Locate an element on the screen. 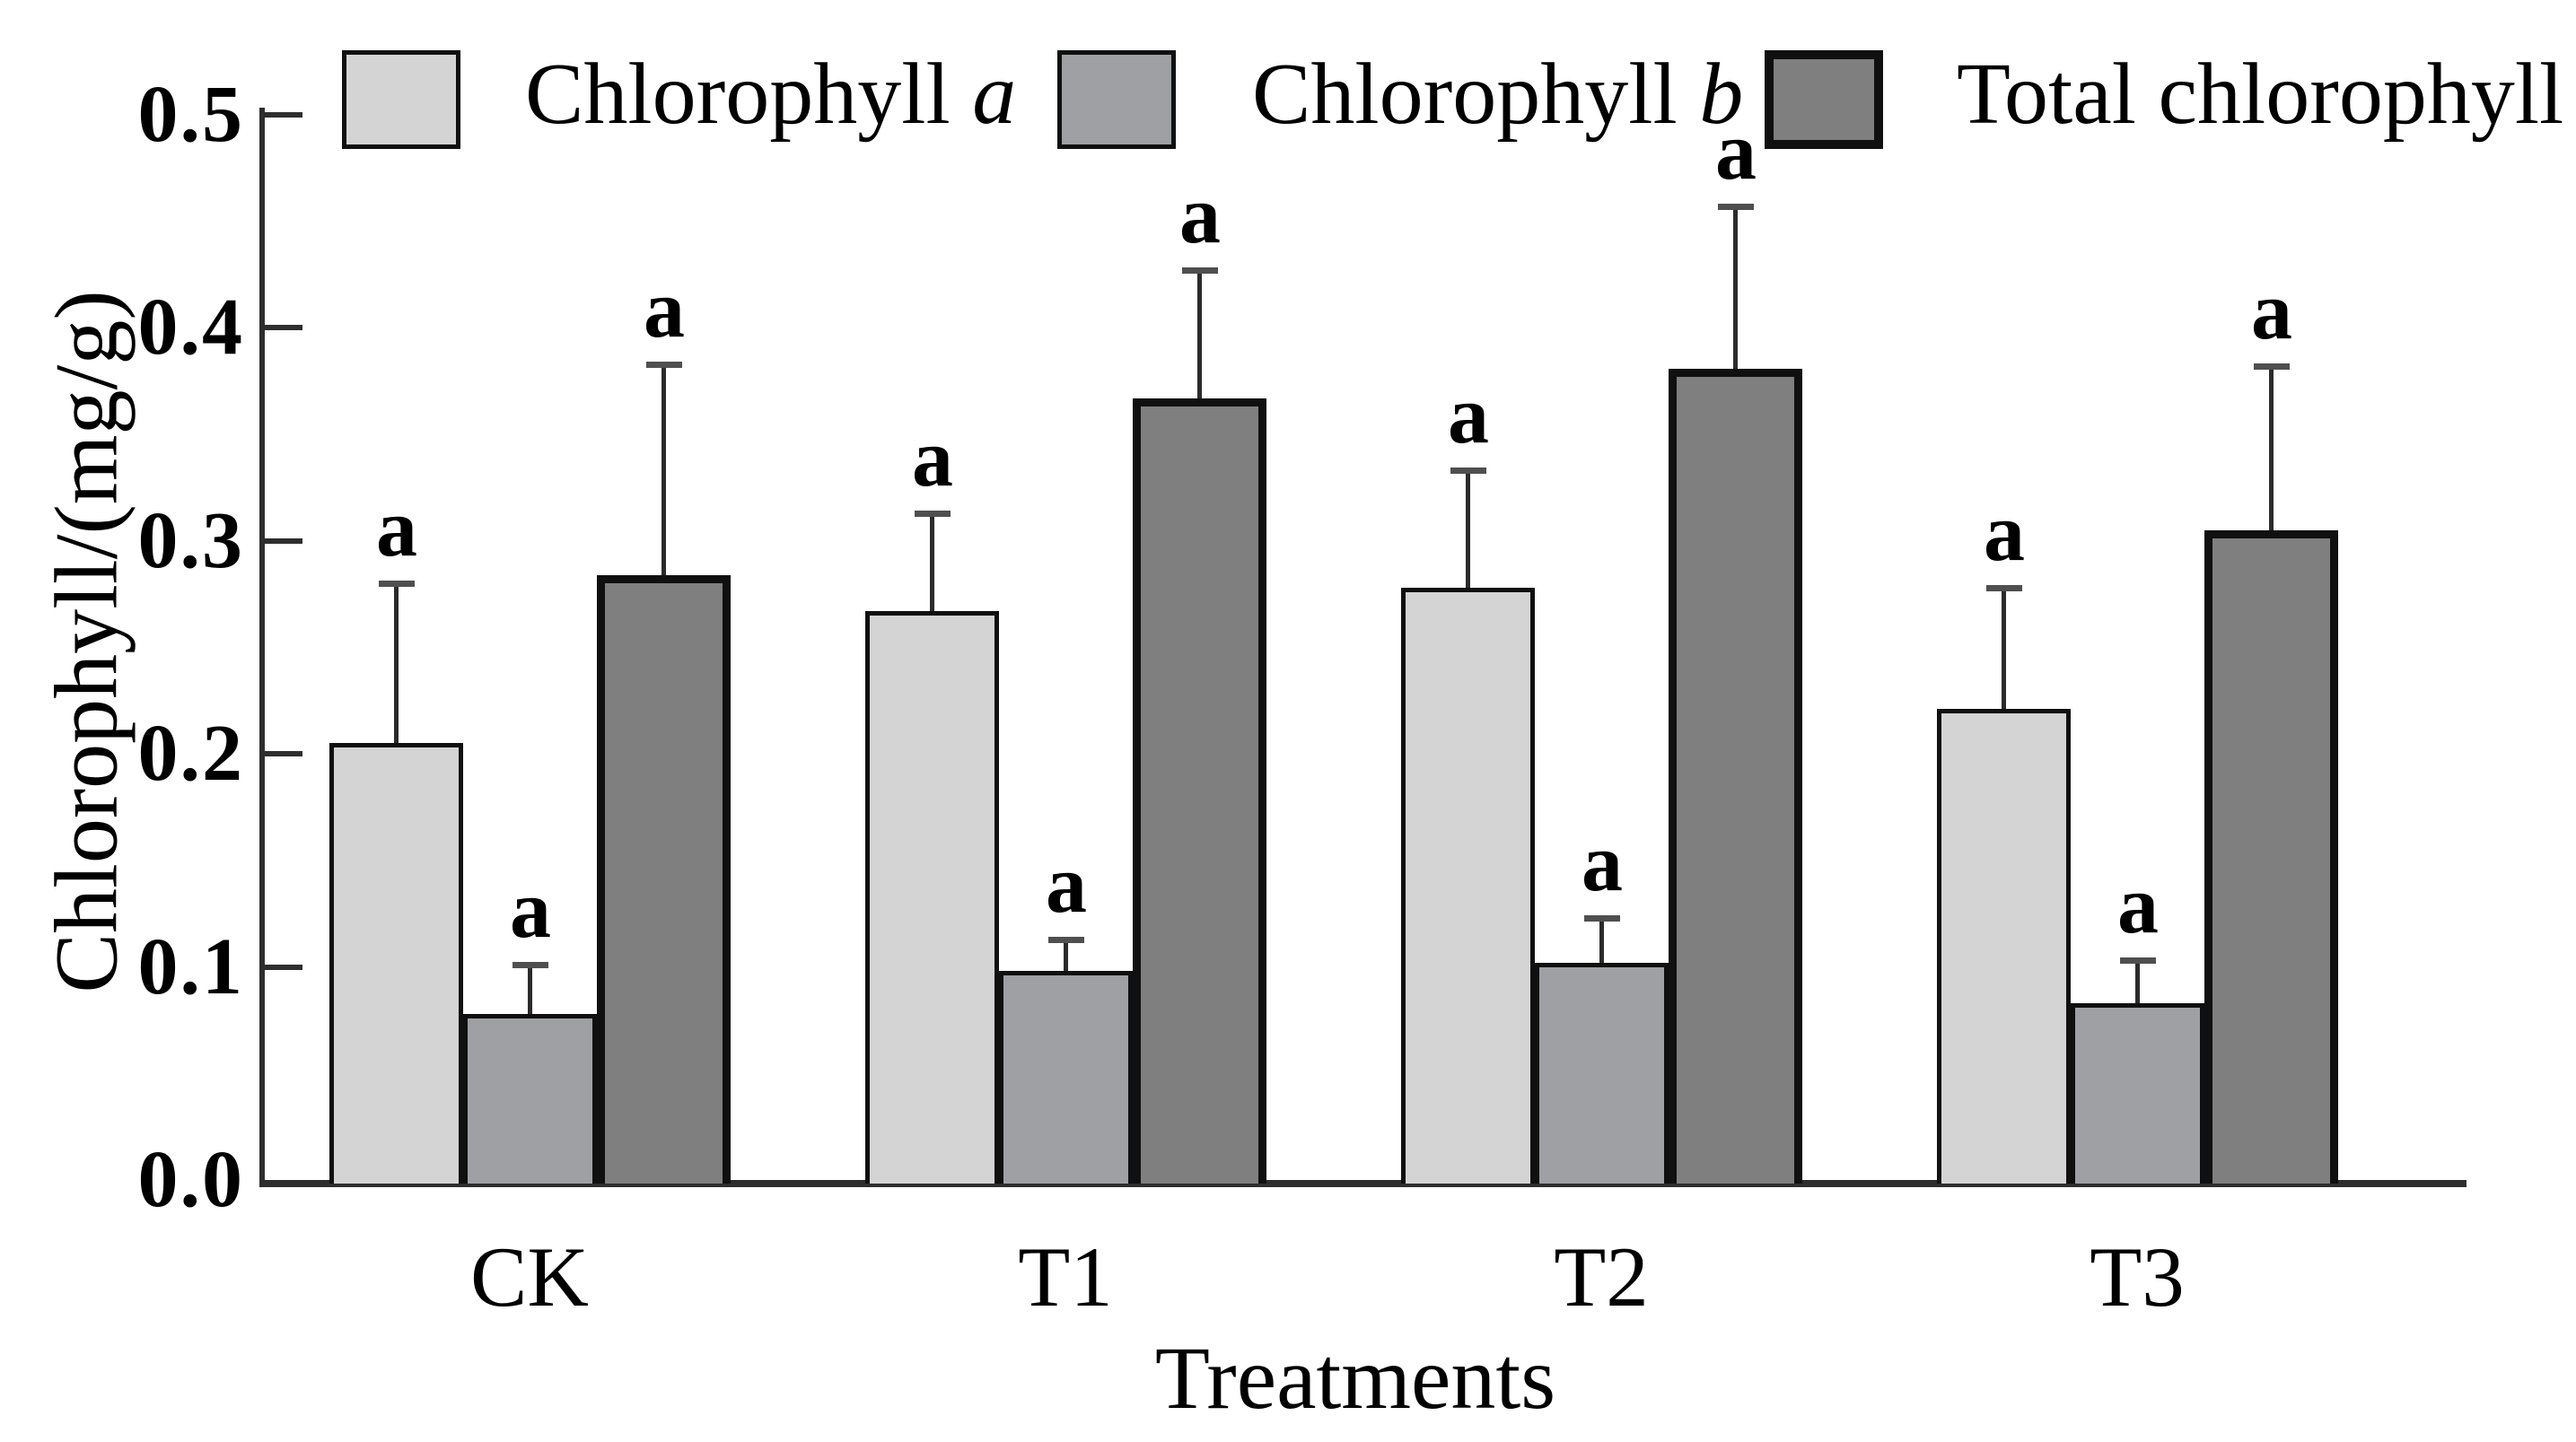 Image resolution: width=2576 pixels, height=1442 pixels. bar-T1-series2 is located at coordinates (1066, 1077).